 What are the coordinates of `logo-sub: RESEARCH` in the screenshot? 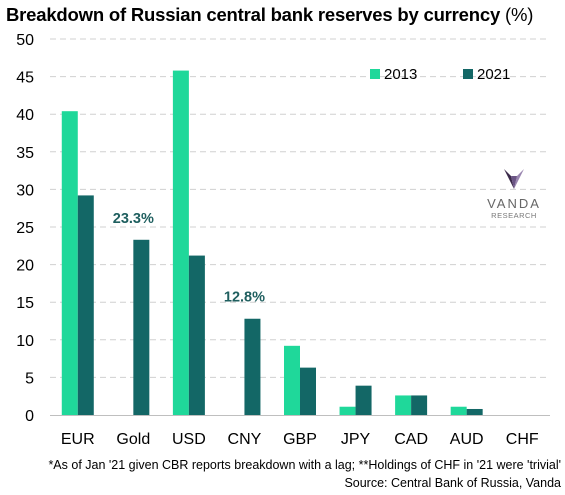 It's located at (514, 215).